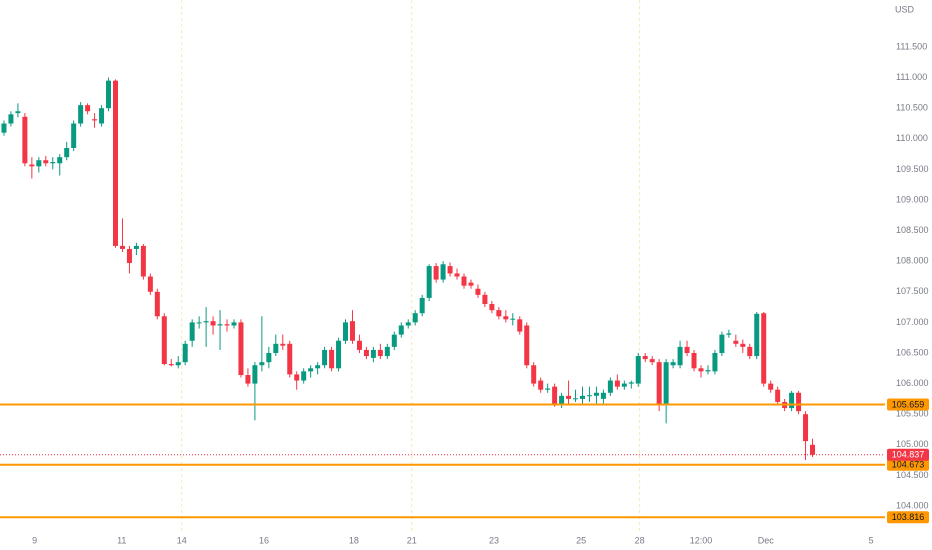 This screenshot has height=550, width=932. What do you see at coordinates (871, 540) in the screenshot?
I see `x-tick-label: 5` at bounding box center [871, 540].